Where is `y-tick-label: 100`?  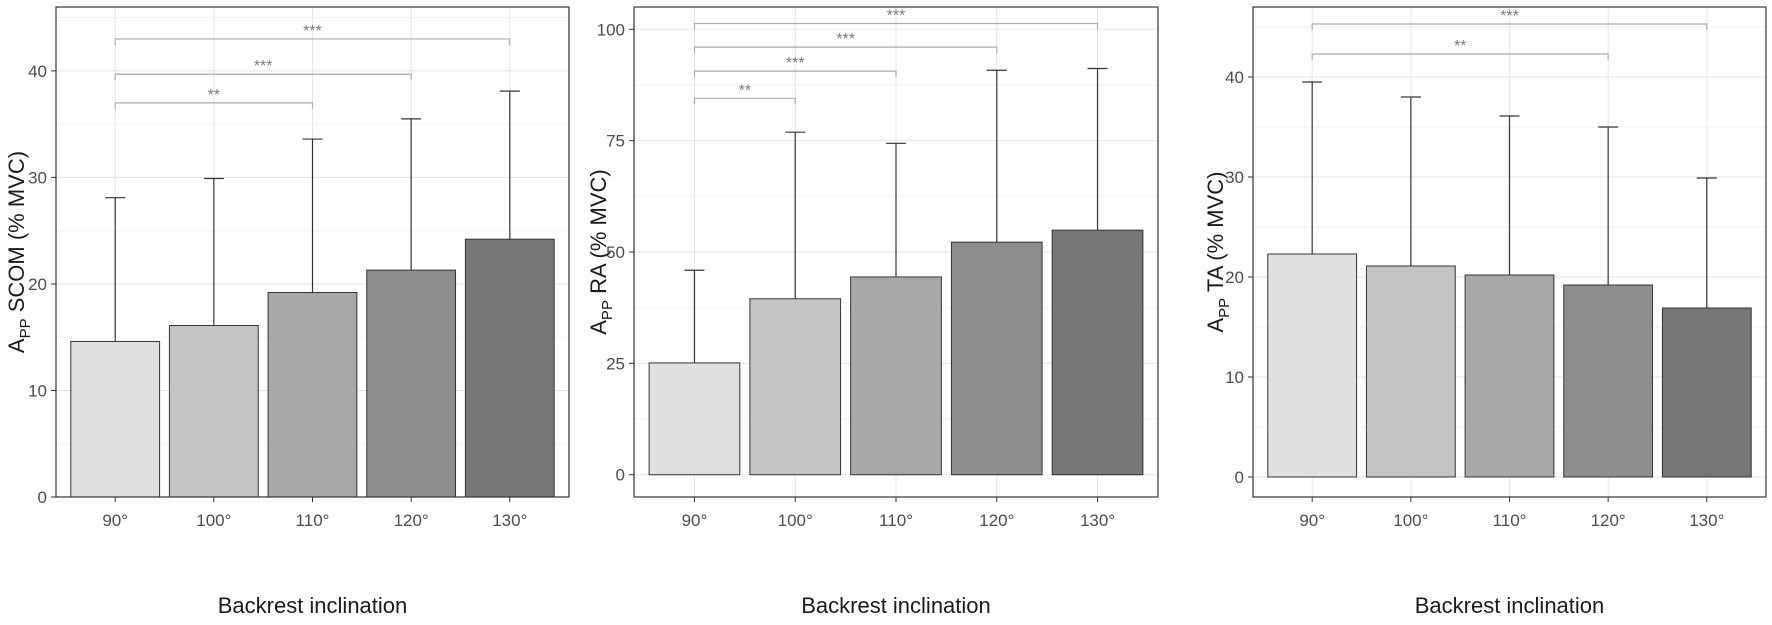 y-tick-label: 100 is located at coordinates (611, 29).